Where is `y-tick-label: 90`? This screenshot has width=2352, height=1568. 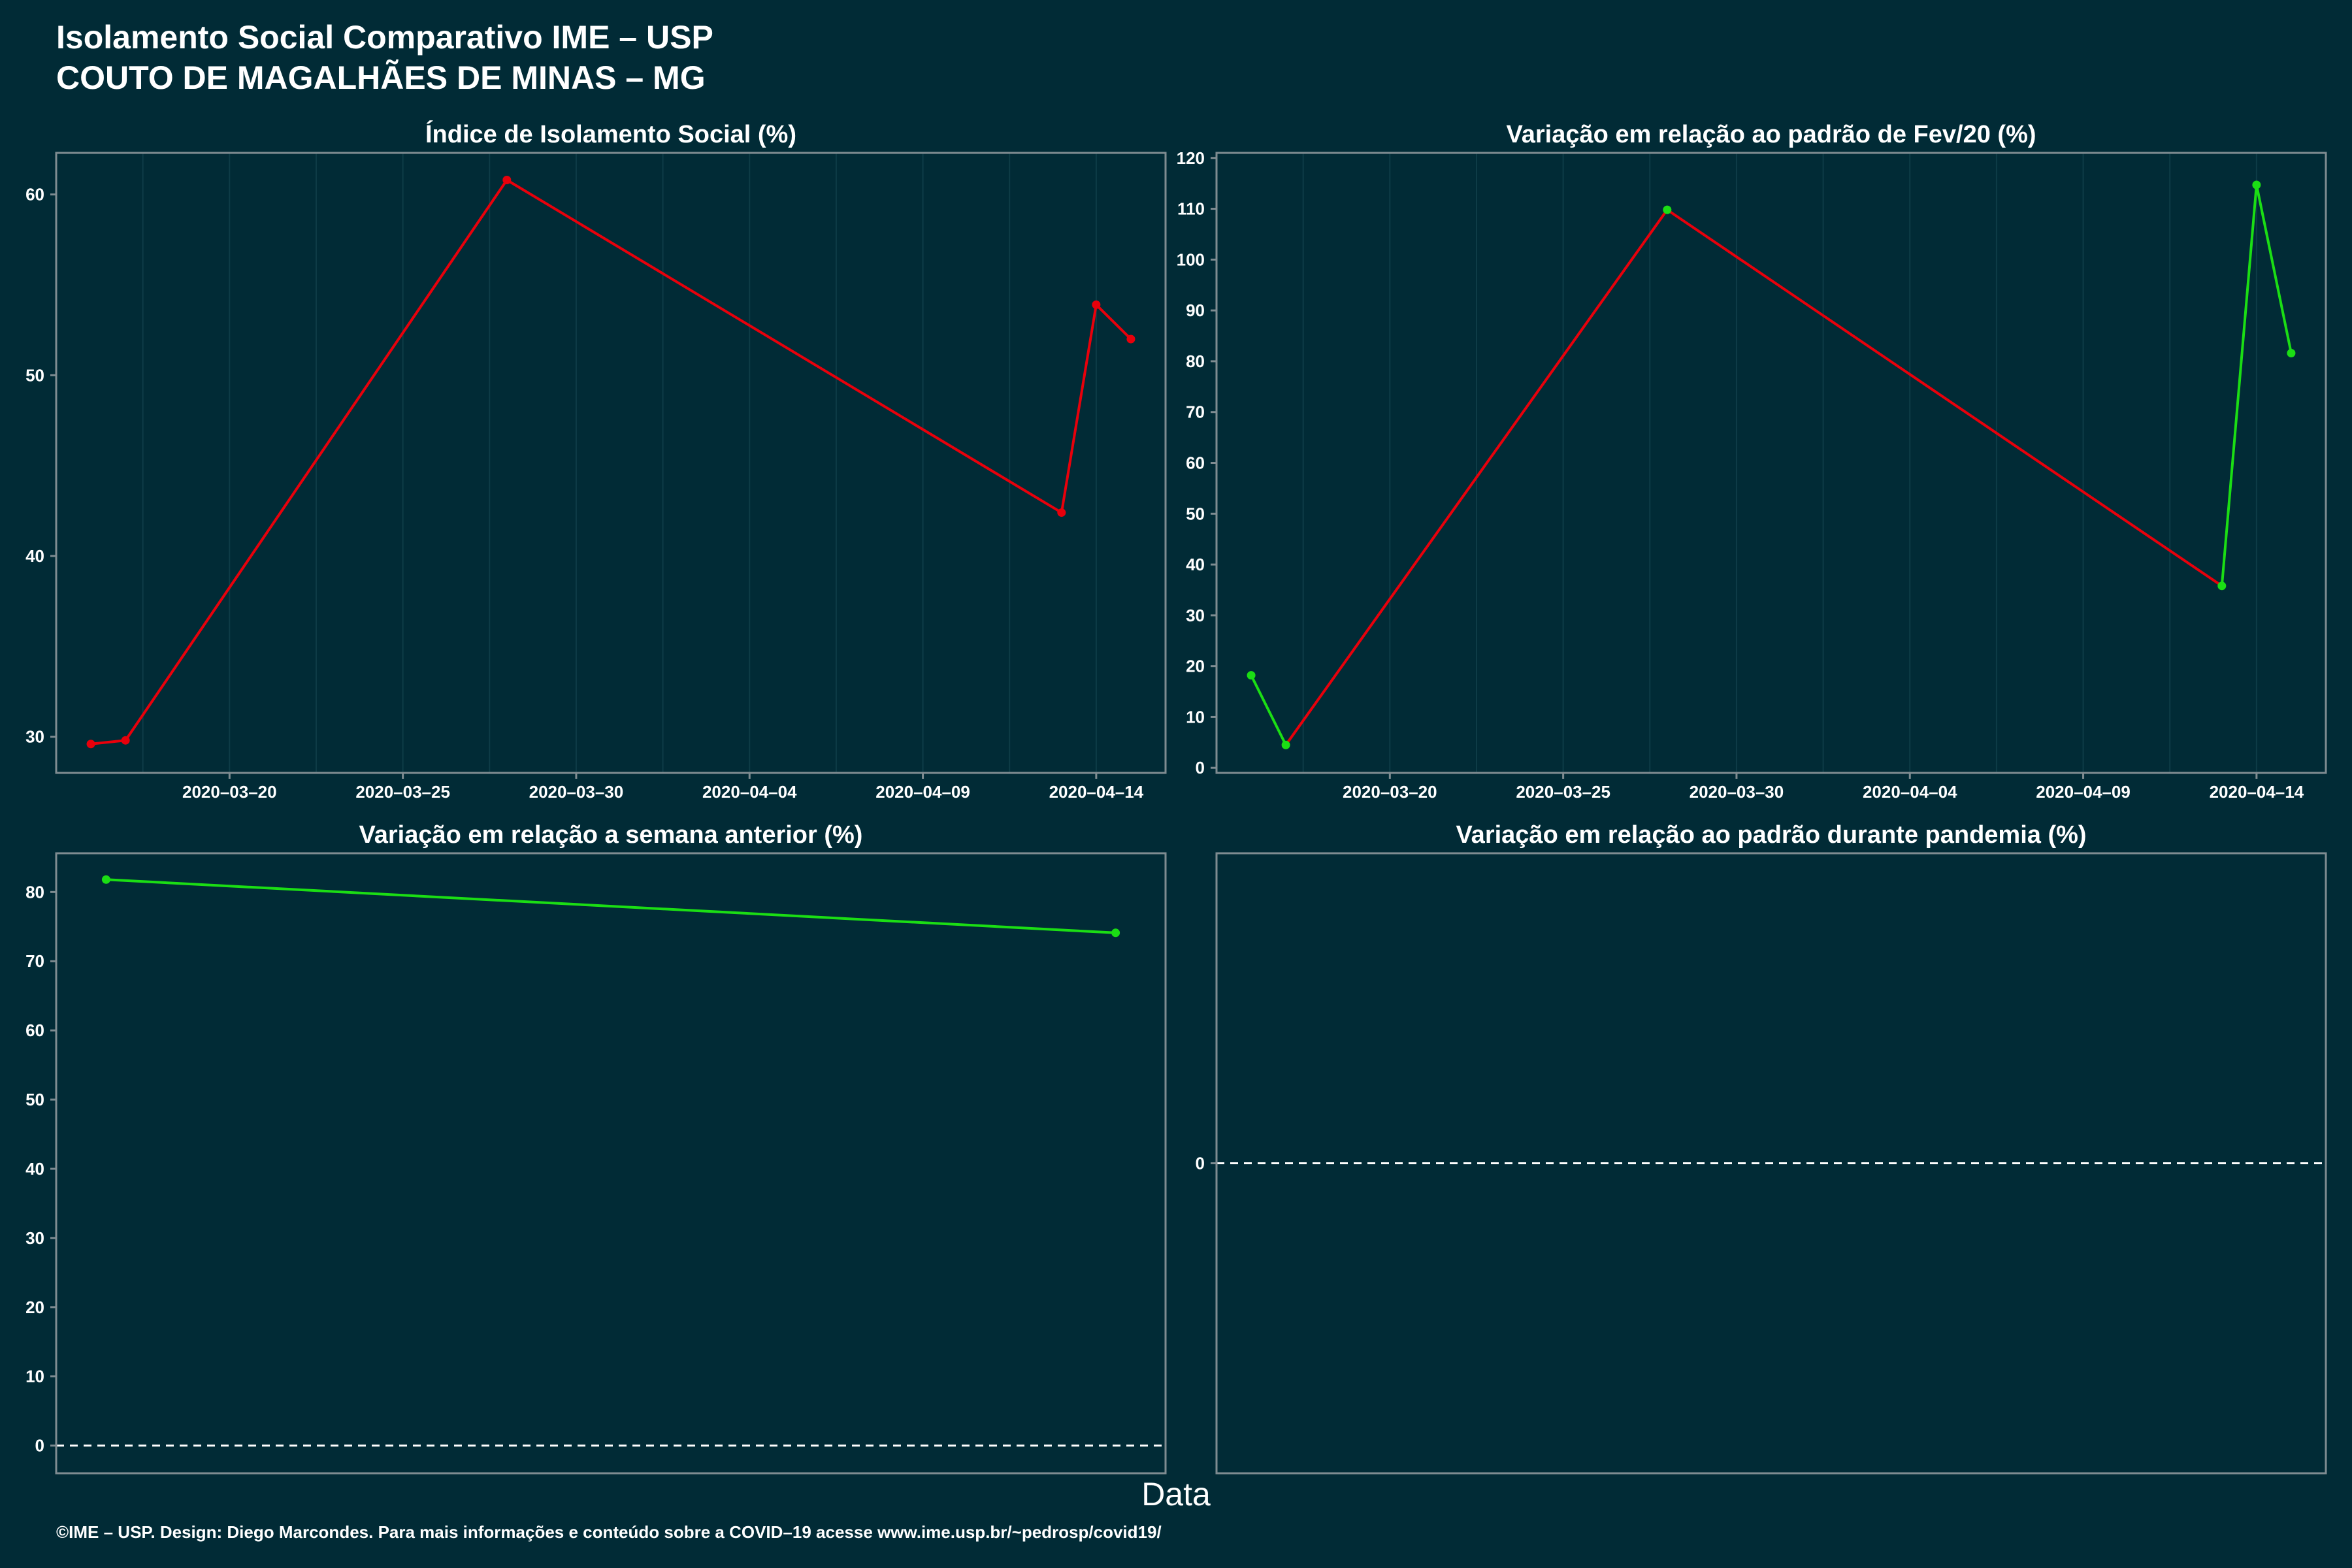
y-tick-label: 90 is located at coordinates (1195, 310).